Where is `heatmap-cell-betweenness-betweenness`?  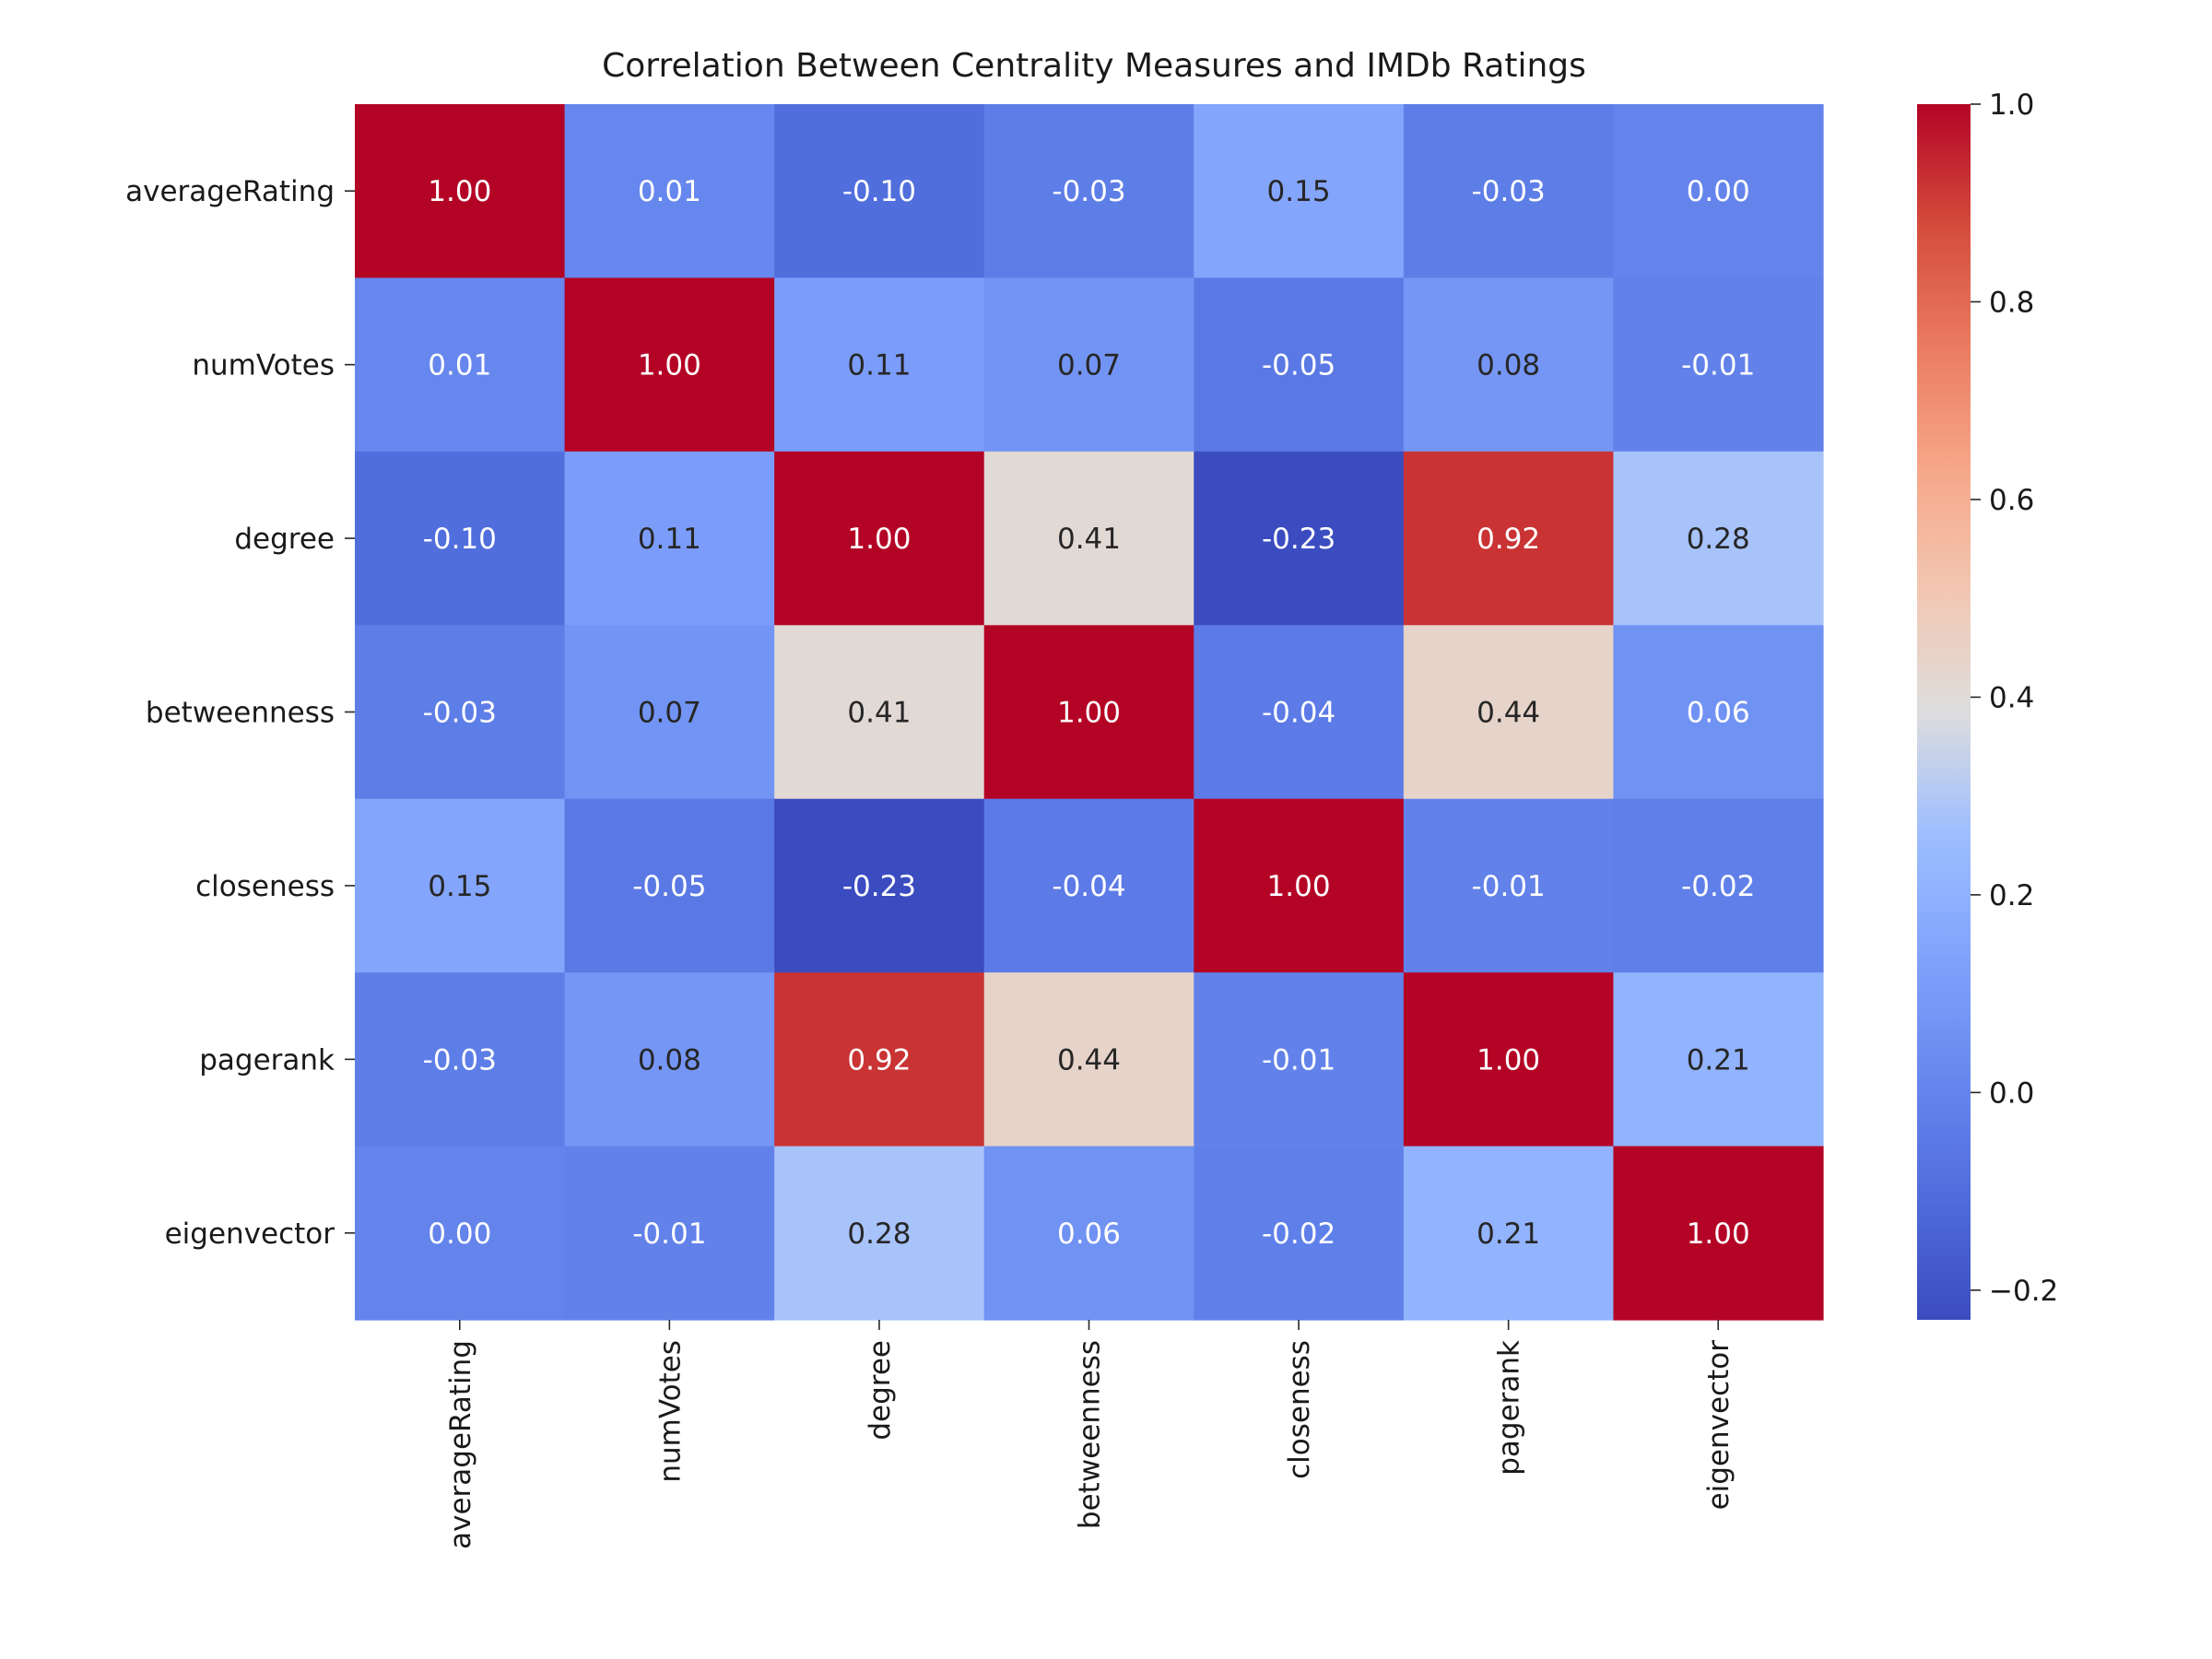 heatmap-cell-betweenness-betweenness is located at coordinates (1088, 712).